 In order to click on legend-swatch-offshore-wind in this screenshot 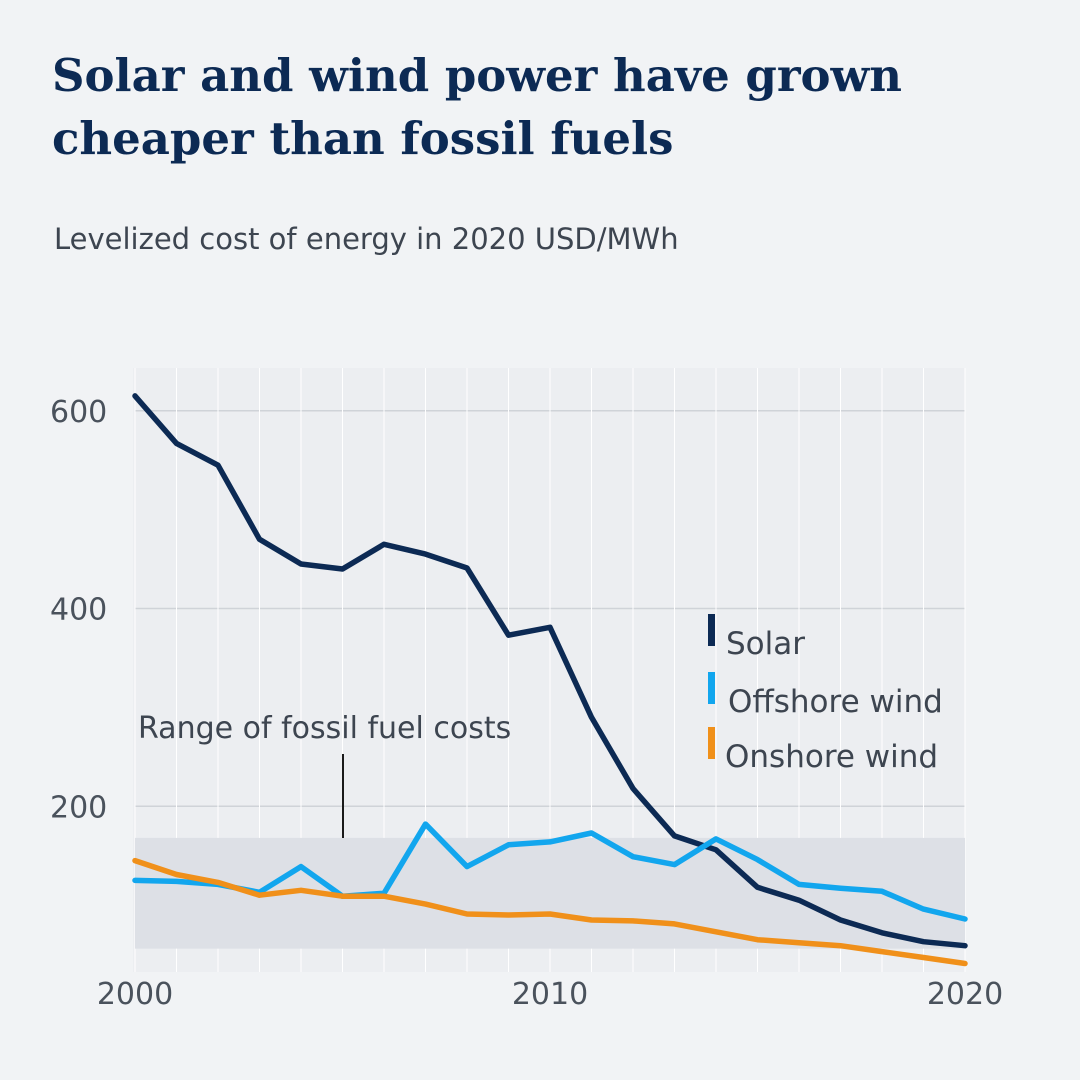, I will do `click(711, 688)`.